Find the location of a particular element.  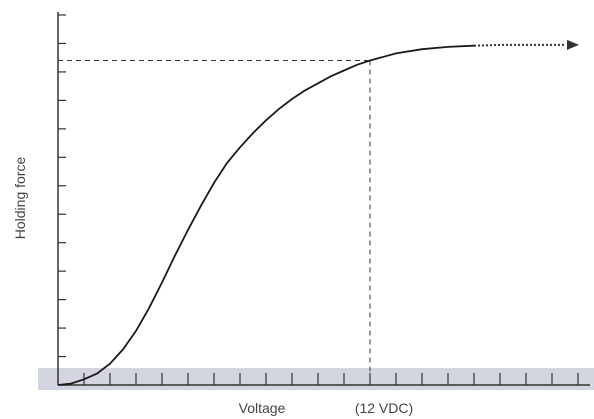

series-tail-dotted is located at coordinates (519, 45).